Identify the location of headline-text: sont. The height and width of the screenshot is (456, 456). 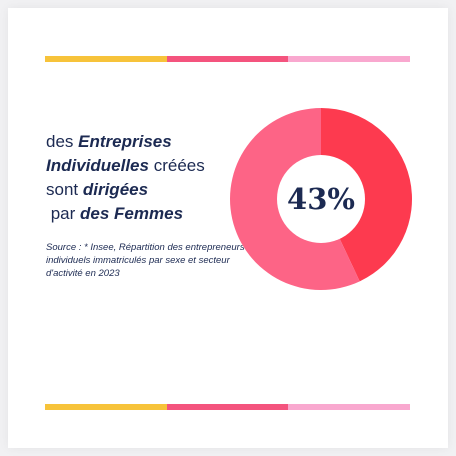
(64, 189).